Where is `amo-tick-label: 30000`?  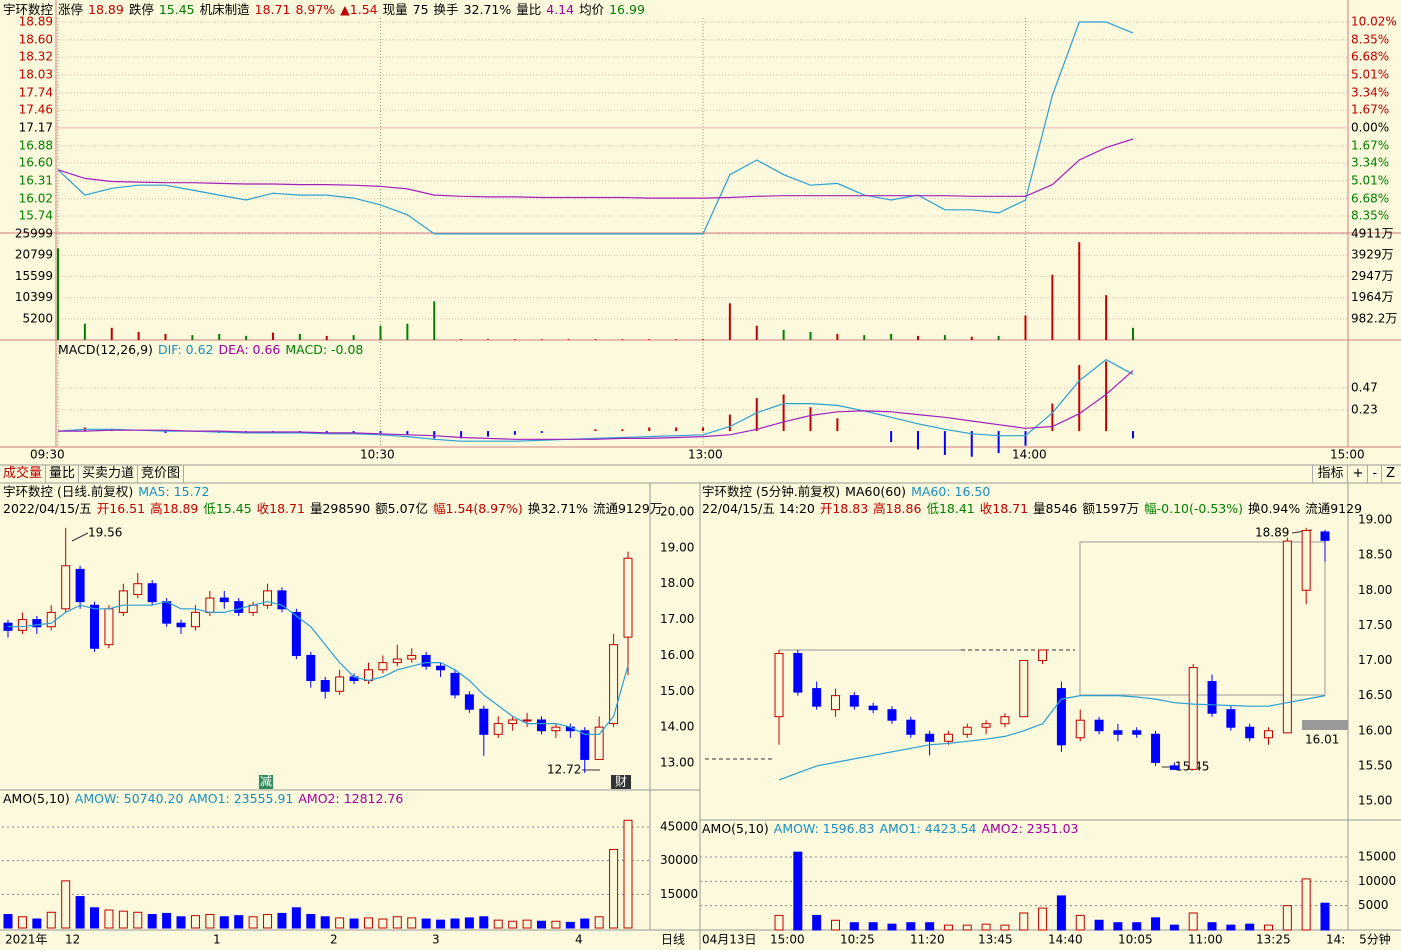
amo-tick-label: 30000 is located at coordinates (679, 860).